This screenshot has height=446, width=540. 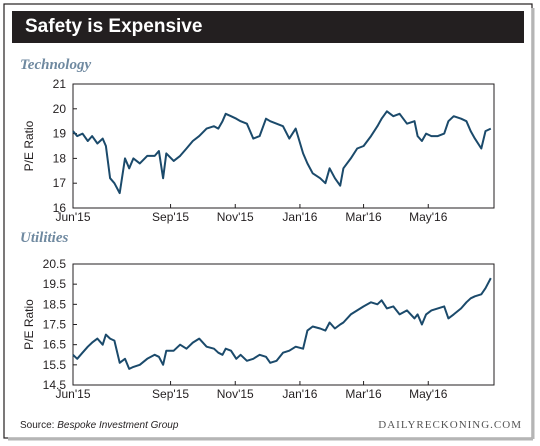 I want to click on y-tick-label: 16, so click(x=60, y=208).